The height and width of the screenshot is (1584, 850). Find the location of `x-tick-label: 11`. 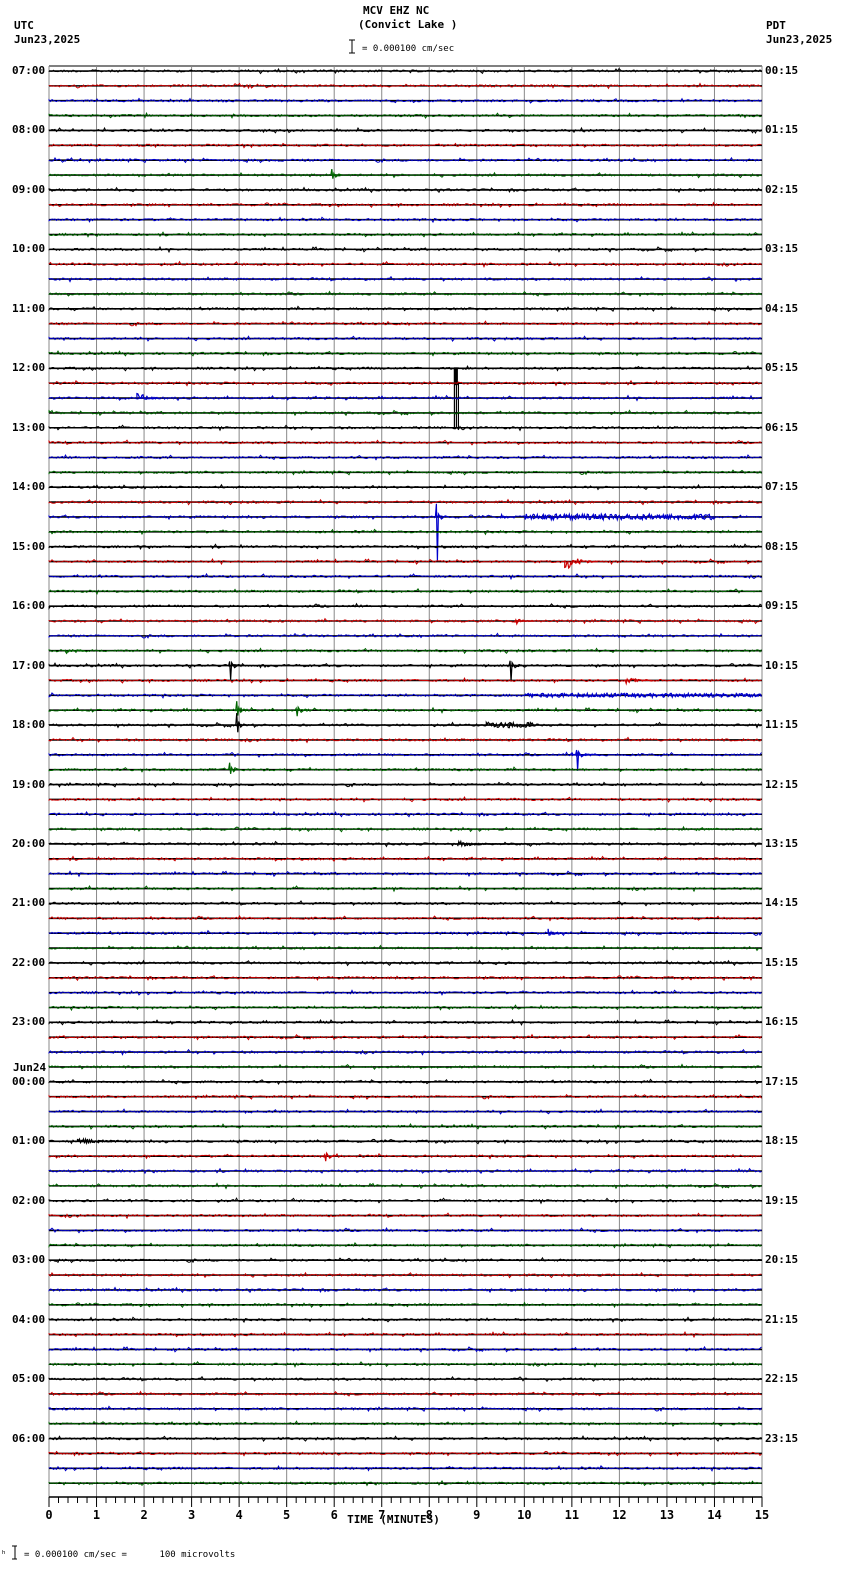

x-tick-label: 11 is located at coordinates (572, 1515).